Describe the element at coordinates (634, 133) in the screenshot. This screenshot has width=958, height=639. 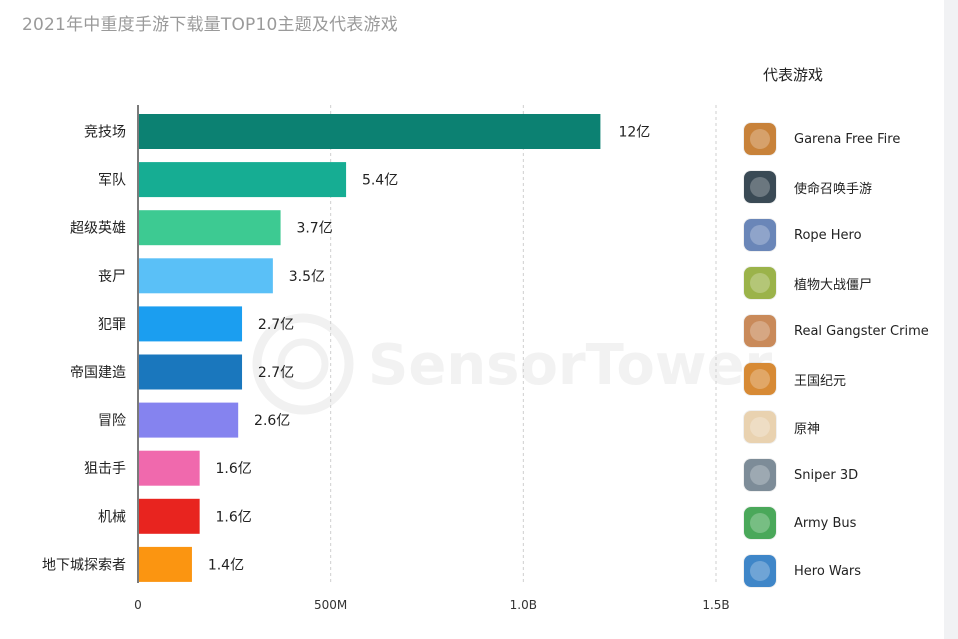
I see `value-label: 12亿` at that location.